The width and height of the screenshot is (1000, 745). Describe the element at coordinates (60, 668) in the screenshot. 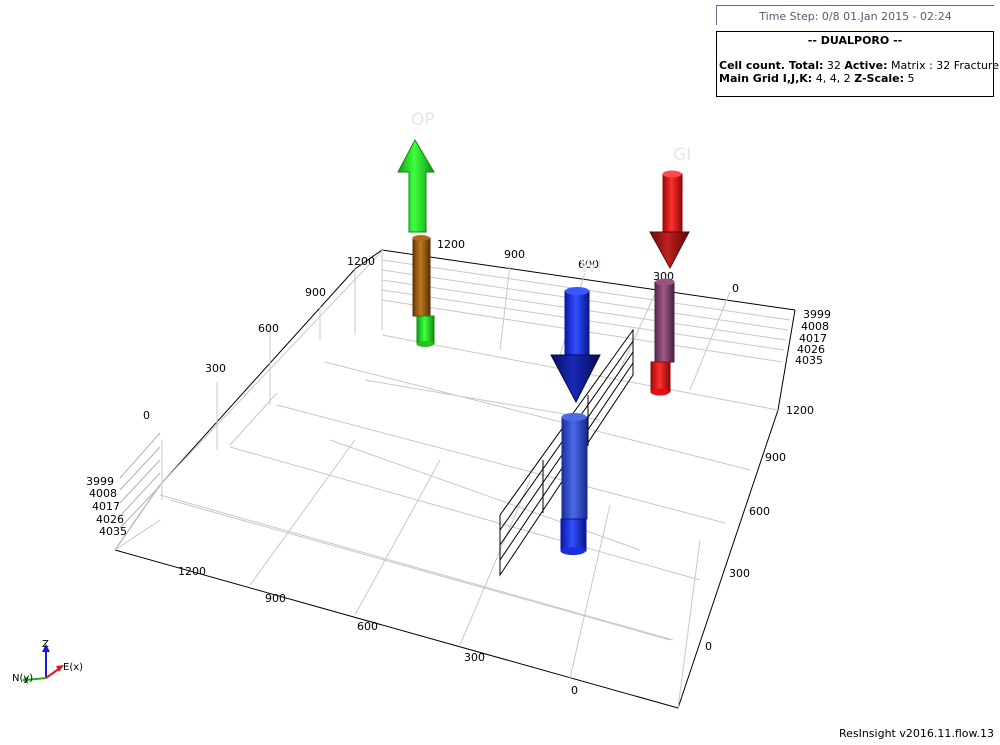

I see `e-axis-arrow` at that location.